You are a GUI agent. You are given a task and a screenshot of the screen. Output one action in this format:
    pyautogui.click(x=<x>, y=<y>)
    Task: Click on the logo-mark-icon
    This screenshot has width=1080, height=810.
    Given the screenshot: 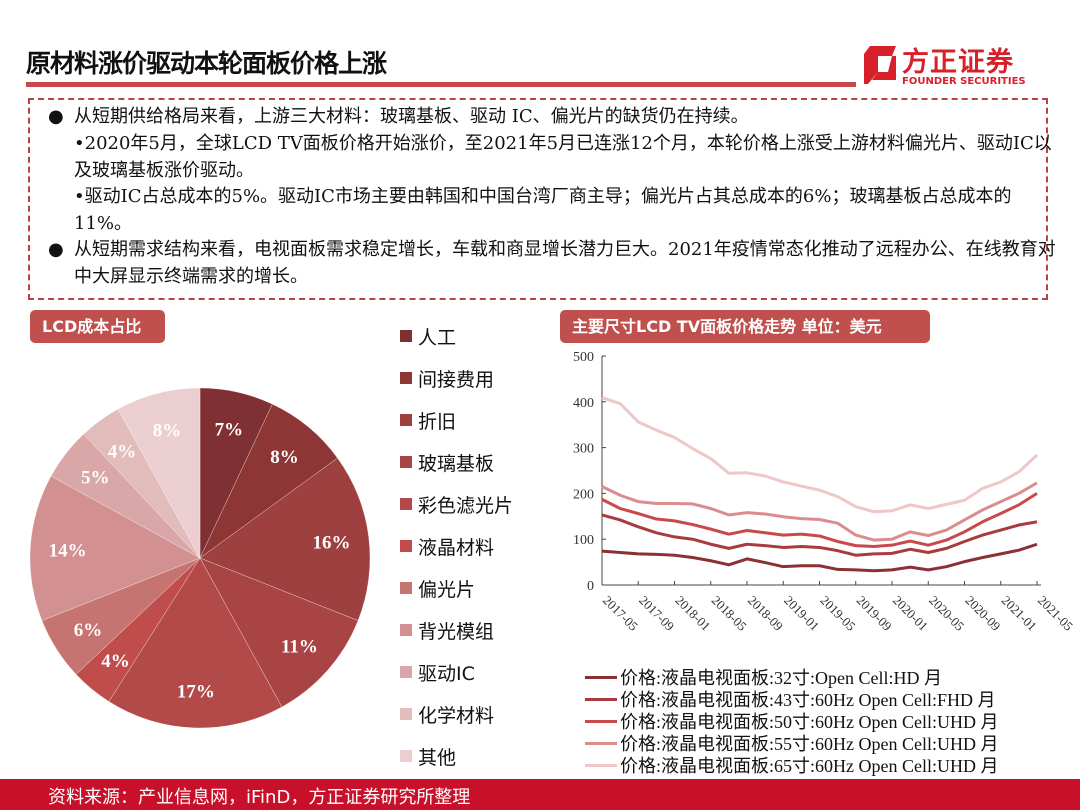 What is the action you would take?
    pyautogui.click(x=880, y=65)
    